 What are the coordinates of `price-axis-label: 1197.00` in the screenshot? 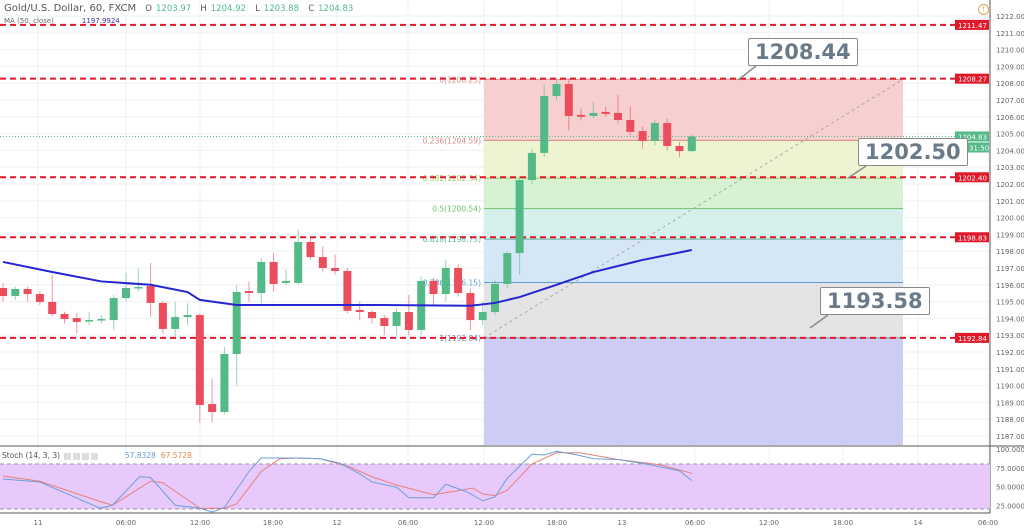 It's located at (1010, 269).